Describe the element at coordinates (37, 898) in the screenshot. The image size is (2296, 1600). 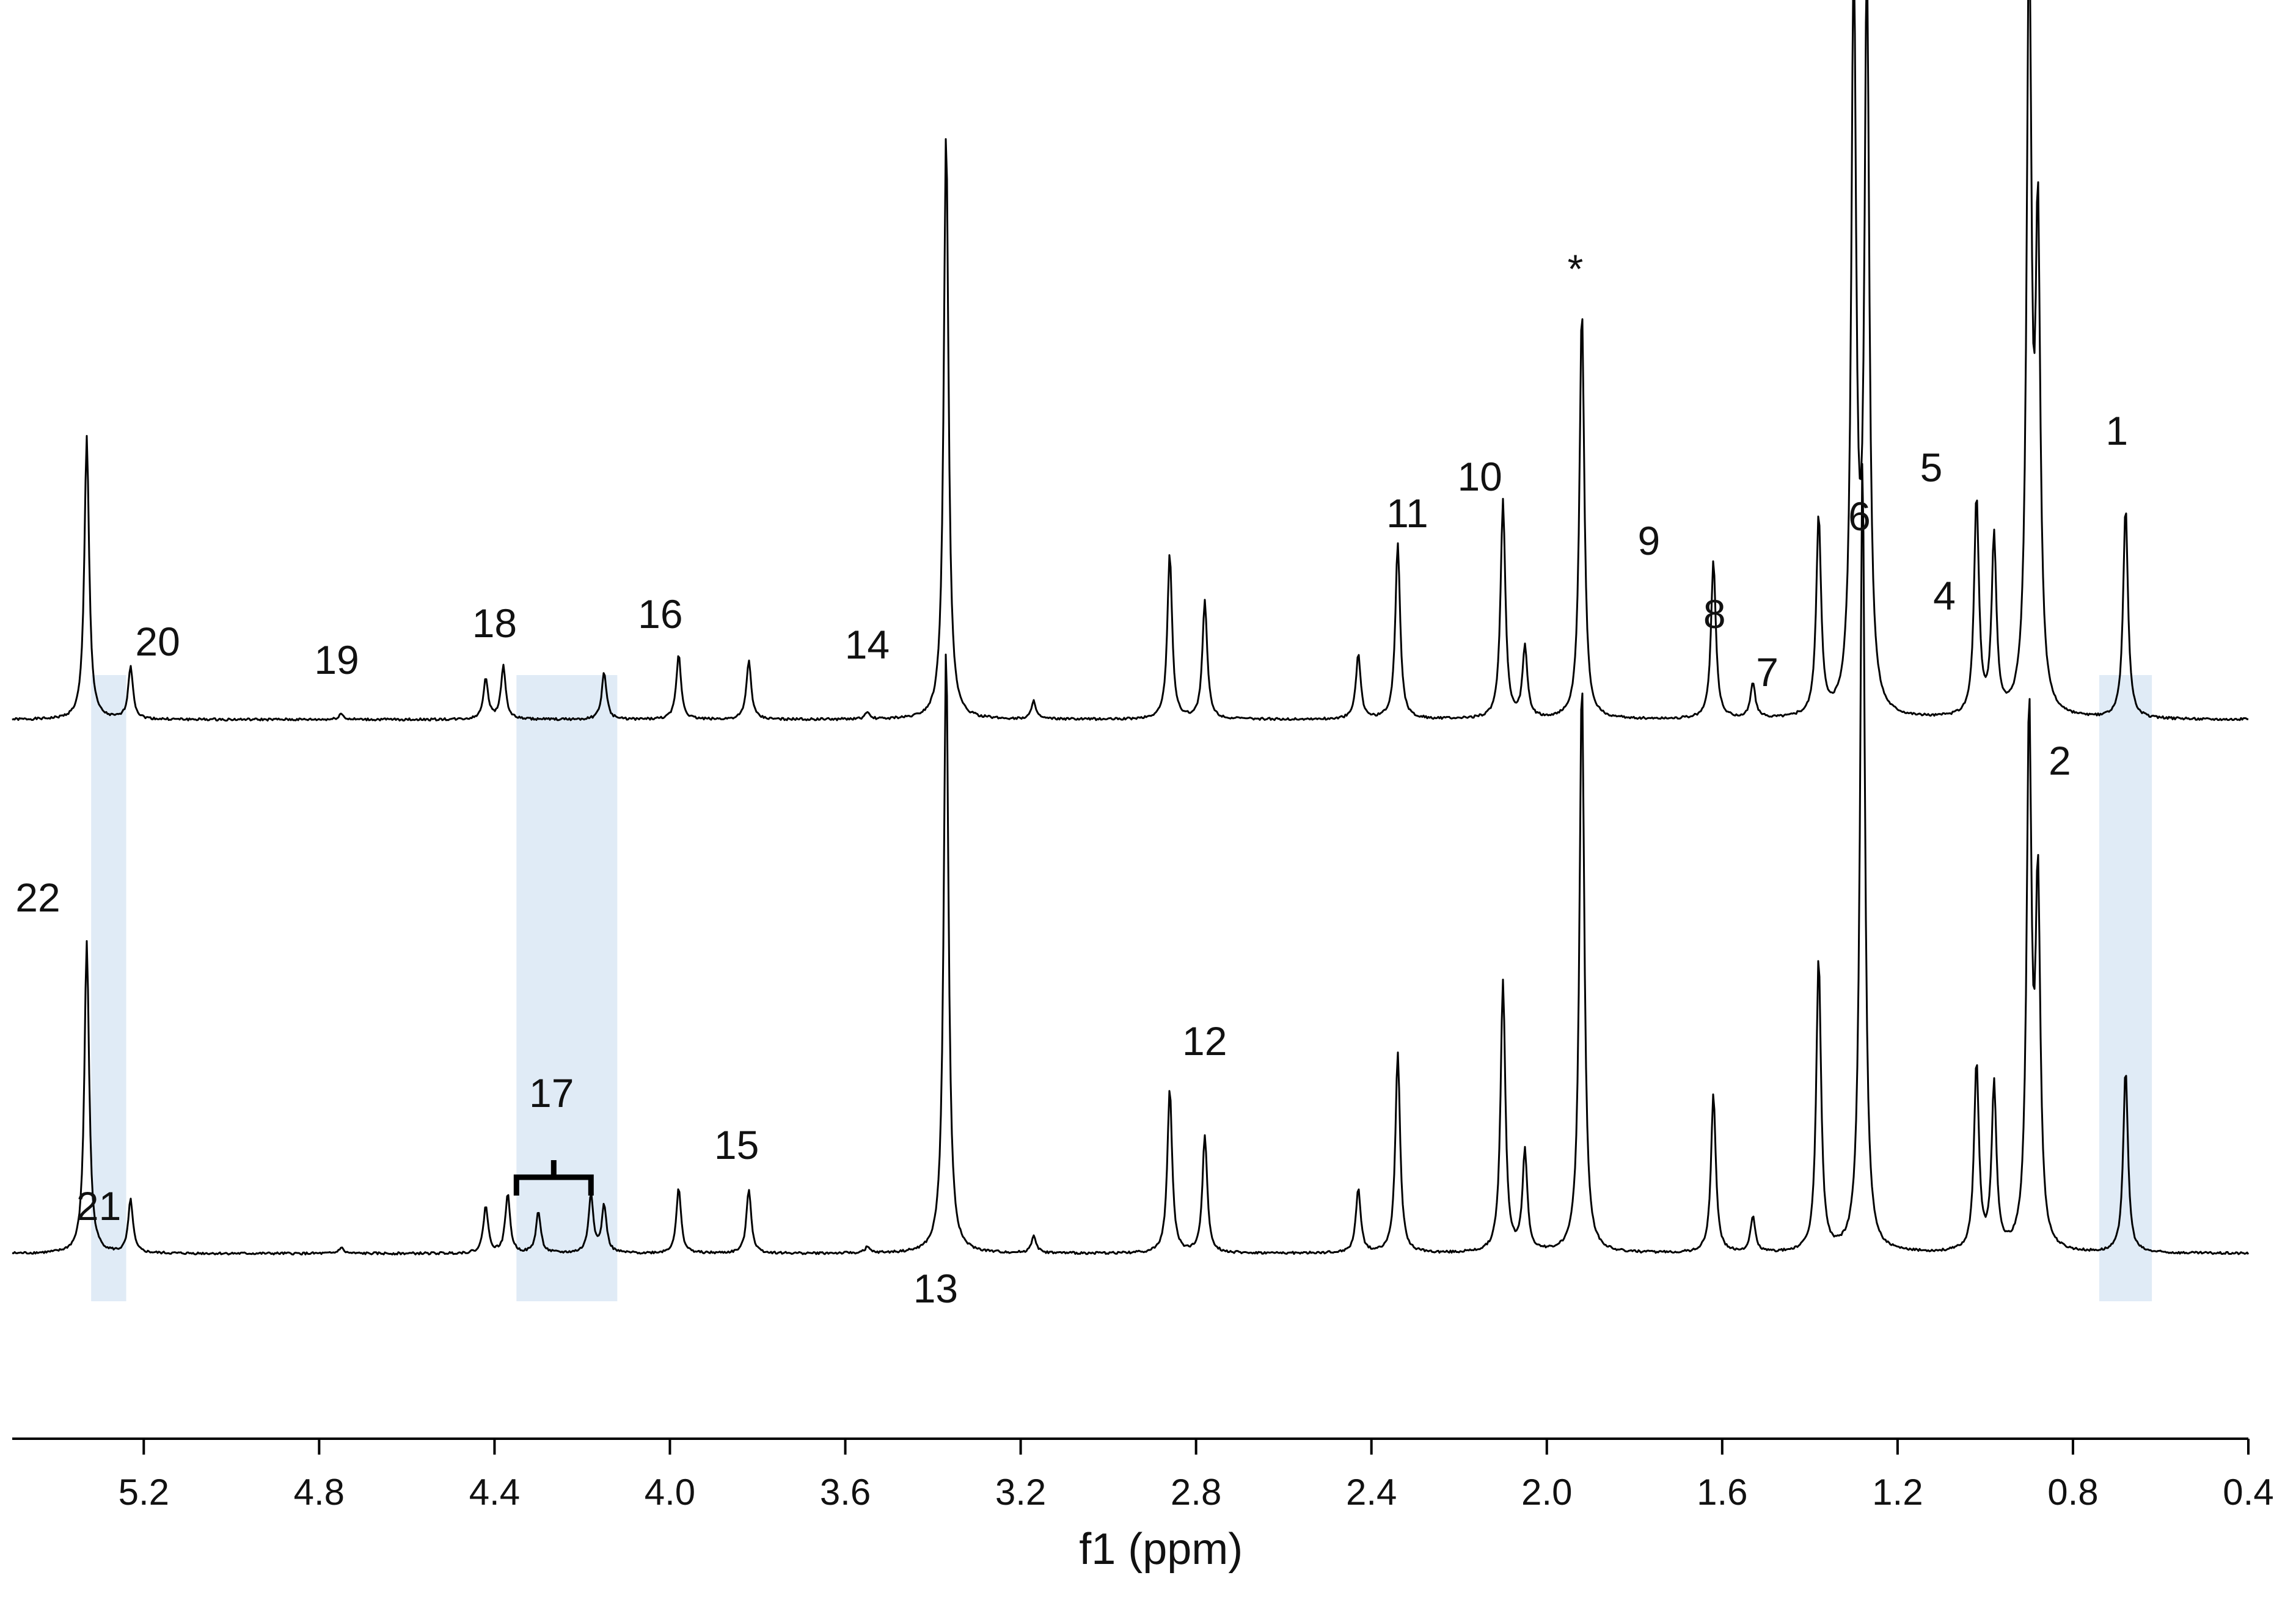
I see `peak-label-22: 22` at that location.